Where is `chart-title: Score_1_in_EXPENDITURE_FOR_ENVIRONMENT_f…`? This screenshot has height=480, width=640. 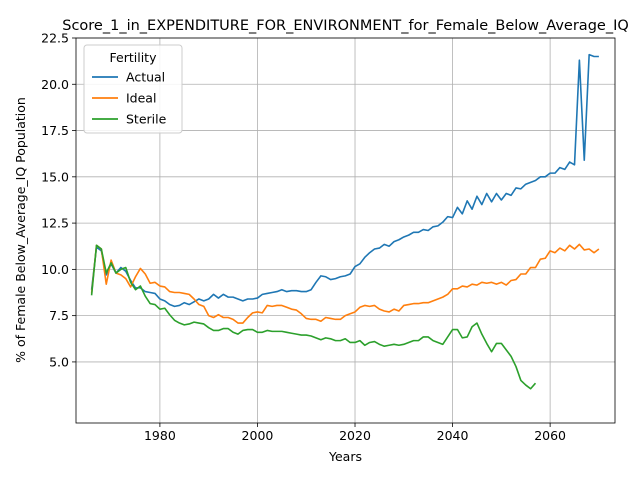 chart-title: Score_1_in_EXPENDITURE_FOR_ENVIRONMENT_f… is located at coordinates (345, 26).